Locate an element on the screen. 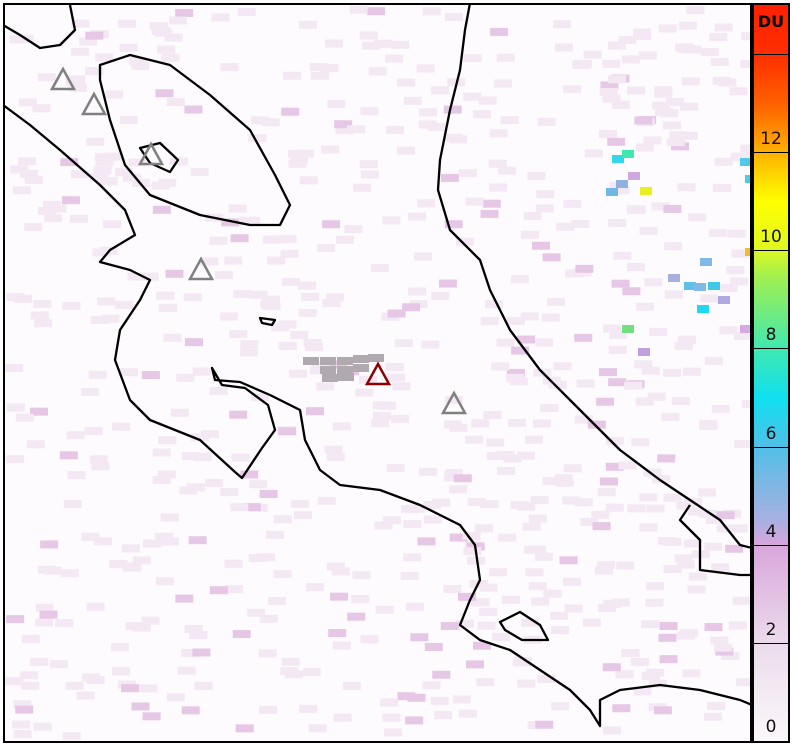 This screenshot has width=792, height=746. volcano-icon is located at coordinates (151, 153).